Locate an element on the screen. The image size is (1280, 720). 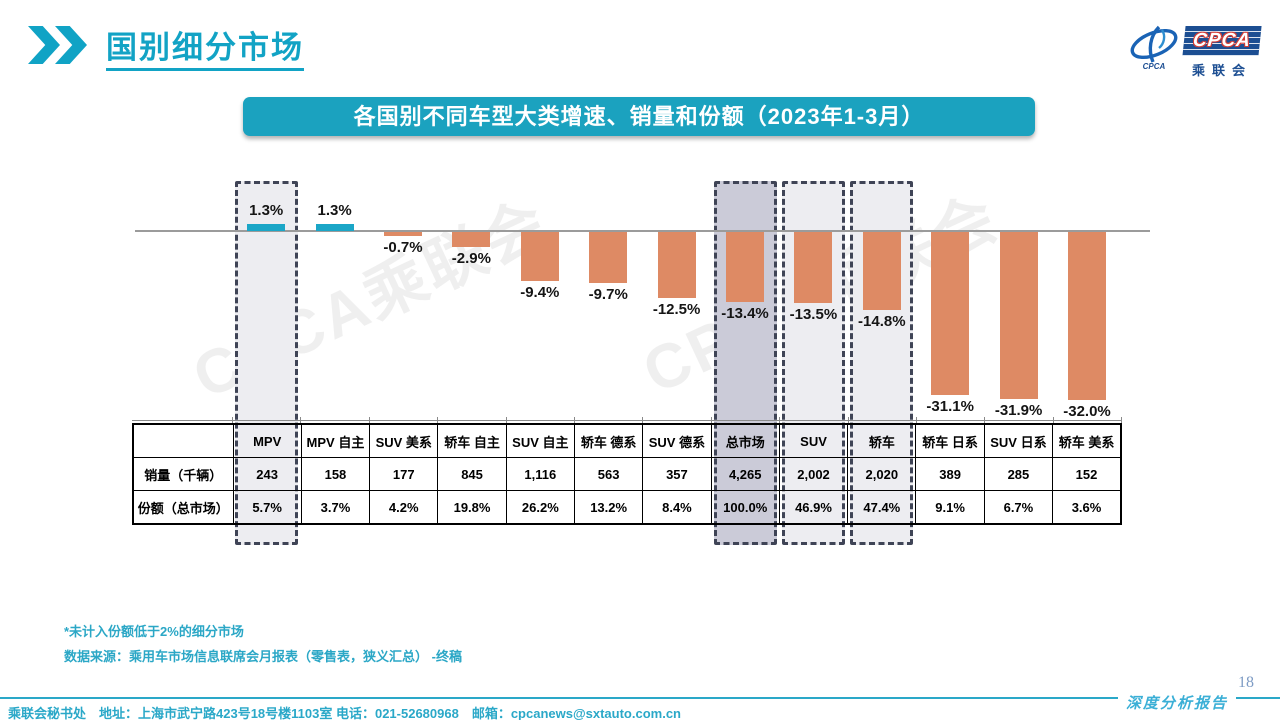
table-cell: 563 is located at coordinates (608, 474).